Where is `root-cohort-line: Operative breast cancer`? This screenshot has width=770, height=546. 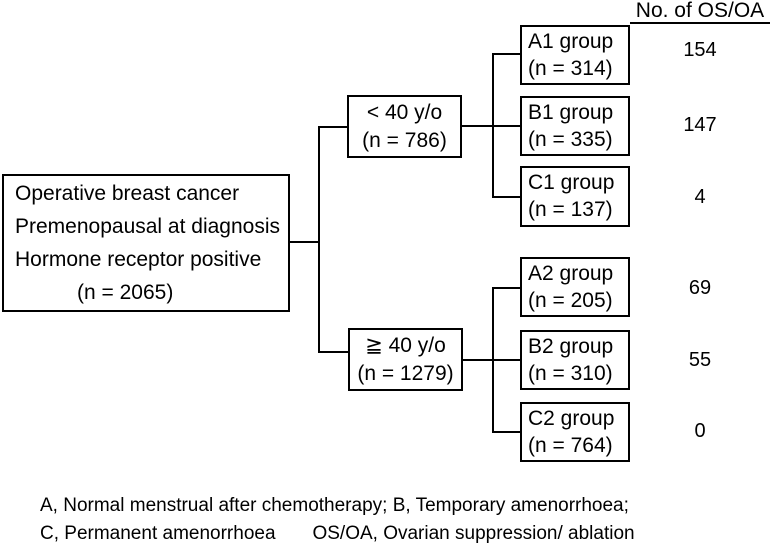 root-cohort-line: Operative breast cancer is located at coordinates (127, 193).